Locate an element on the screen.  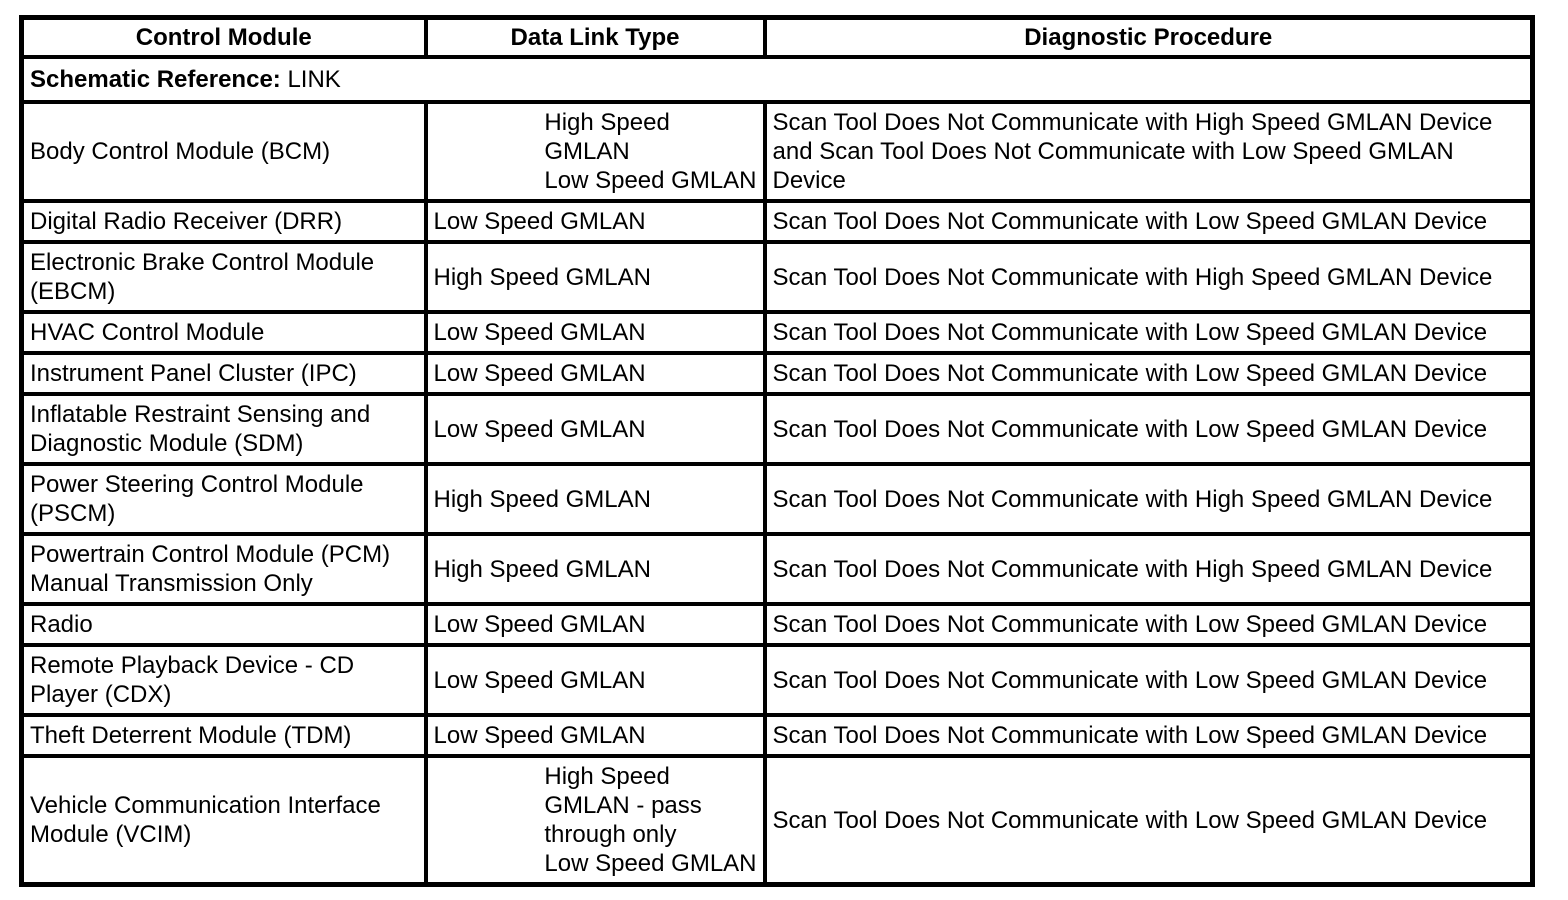
schematic-reference-row: Schematic Reference: LINK is located at coordinates (777, 79).